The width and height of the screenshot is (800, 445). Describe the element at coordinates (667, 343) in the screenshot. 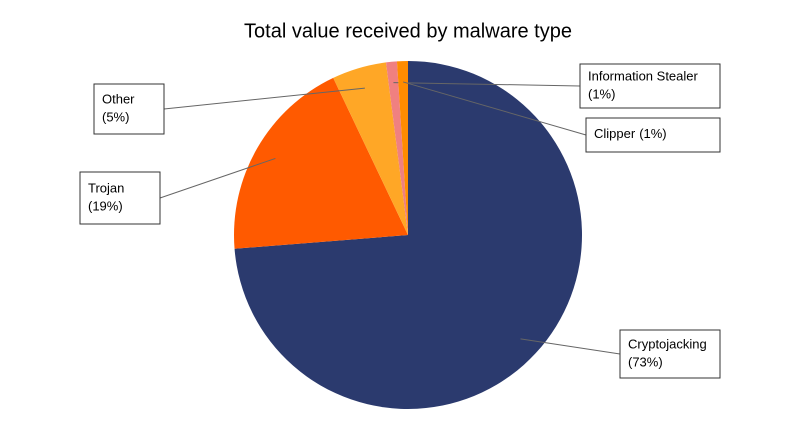

I see `category-label: Cryptojacking` at that location.